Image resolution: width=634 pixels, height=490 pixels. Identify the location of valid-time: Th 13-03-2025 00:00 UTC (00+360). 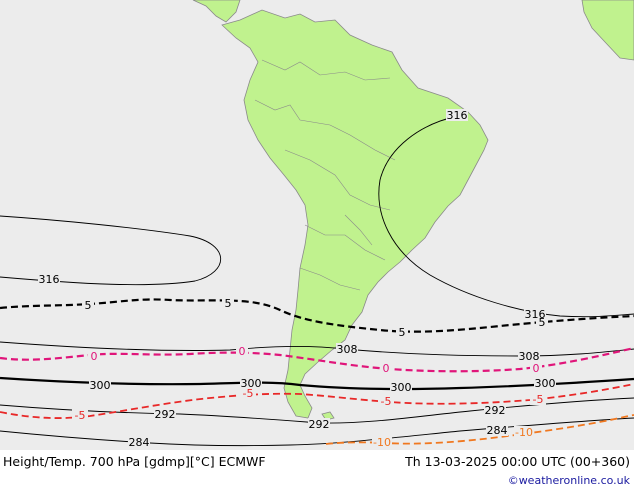
(517, 461).